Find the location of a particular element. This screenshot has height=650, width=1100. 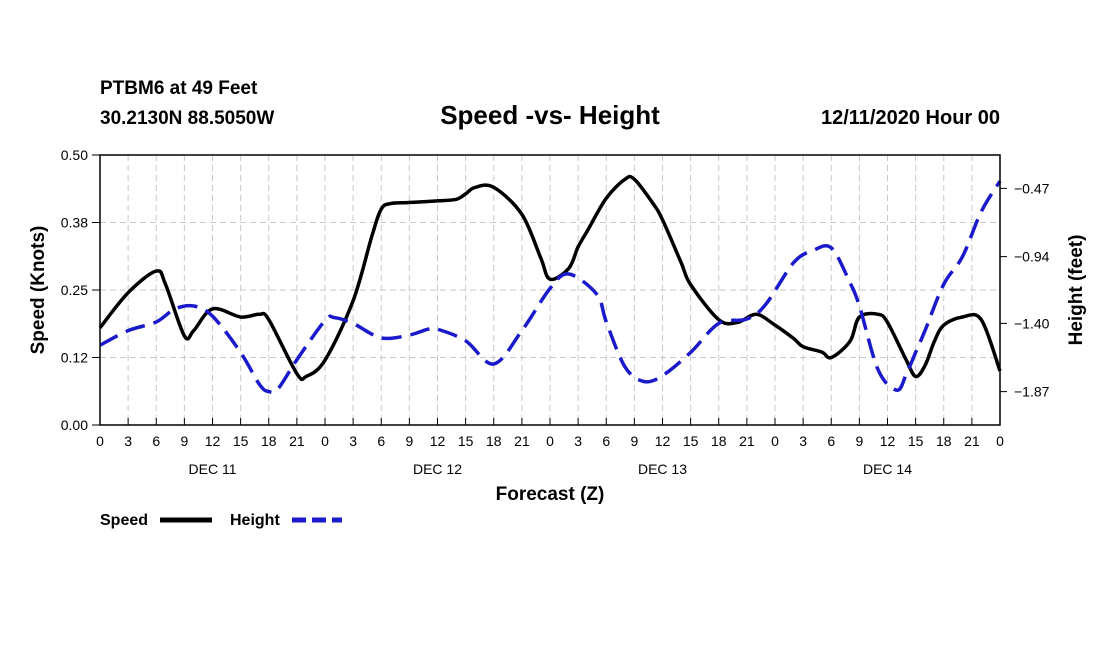

y-axis-left: 0.00 0.12 0.25 0.38 0.50 is located at coordinates (80, 290).